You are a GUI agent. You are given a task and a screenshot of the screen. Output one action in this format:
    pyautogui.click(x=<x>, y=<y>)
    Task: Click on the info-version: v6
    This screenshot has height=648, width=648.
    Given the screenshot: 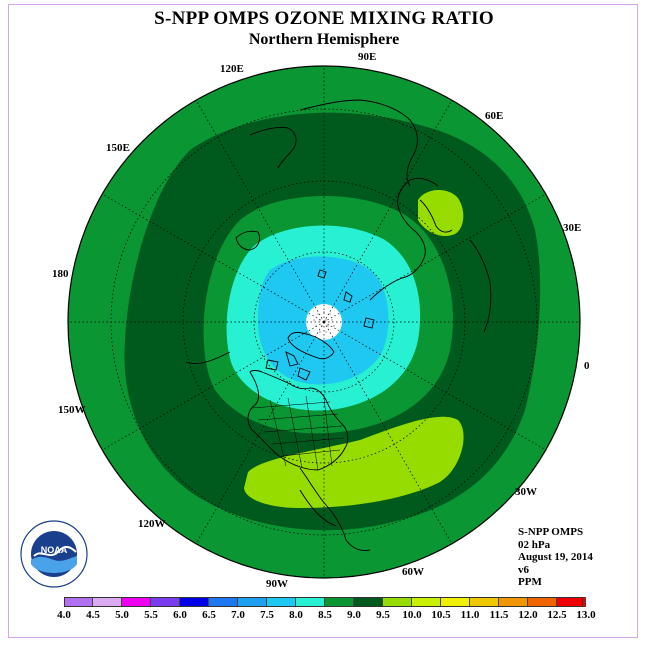 What is the action you would take?
    pyautogui.click(x=523, y=569)
    